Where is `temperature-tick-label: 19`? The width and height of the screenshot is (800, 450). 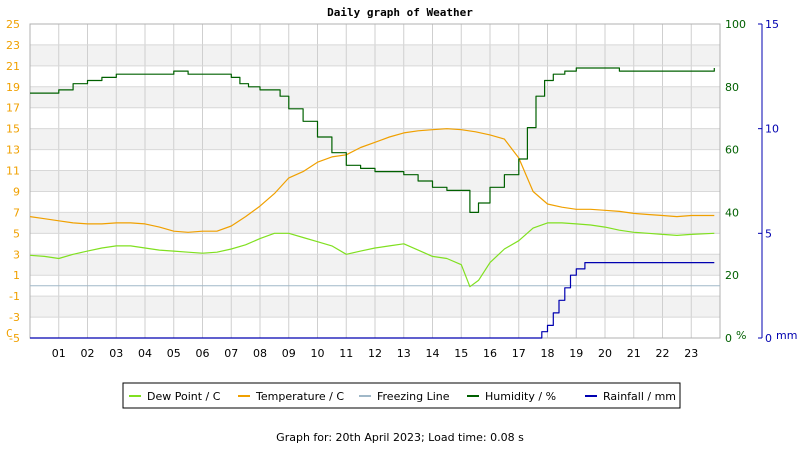
temperature-tick-label: 19 is located at coordinates (13, 87).